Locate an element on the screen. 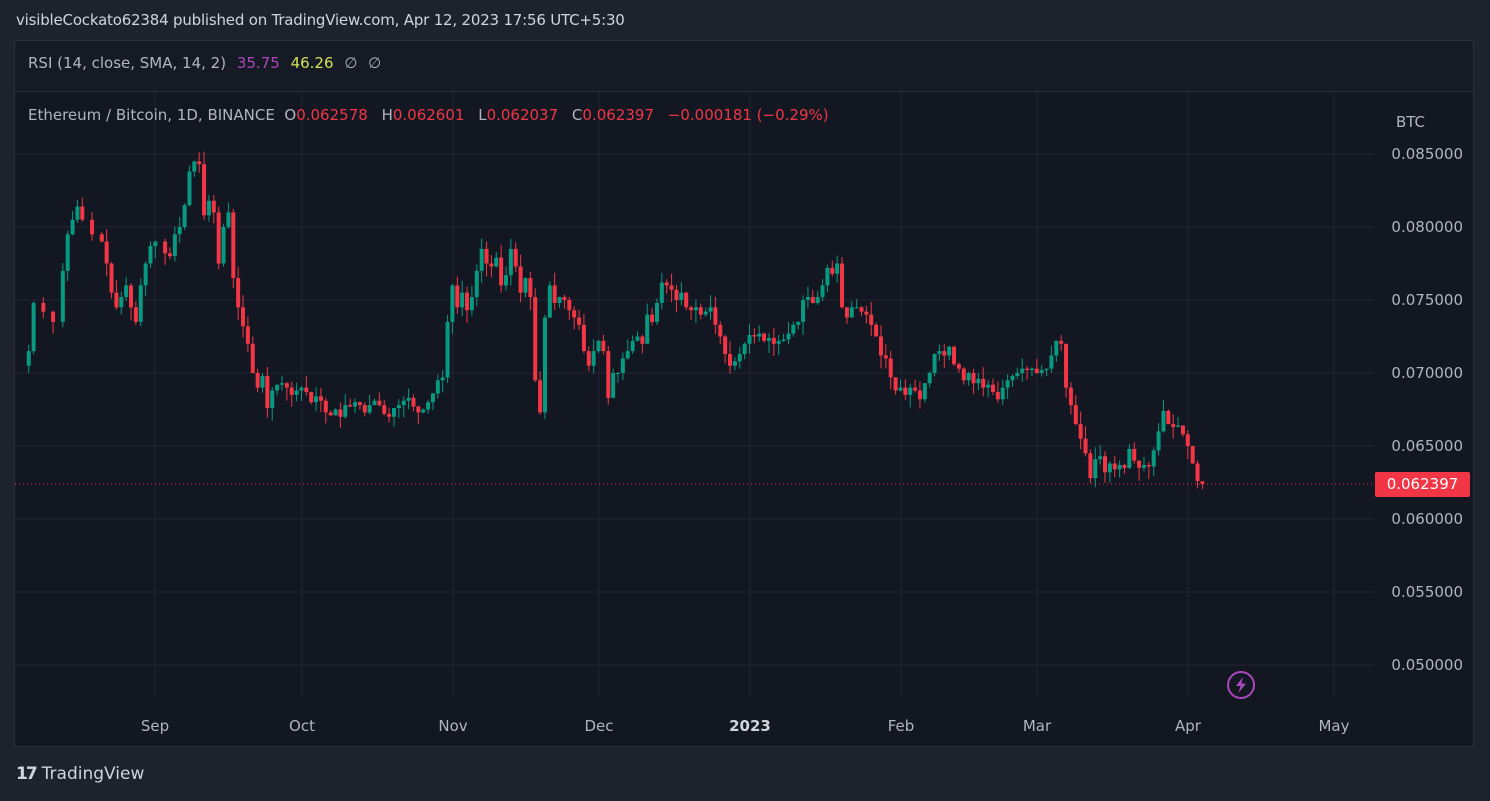 Image resolution: width=1490 pixels, height=801 pixels. lightning-icon is located at coordinates (1241, 685).